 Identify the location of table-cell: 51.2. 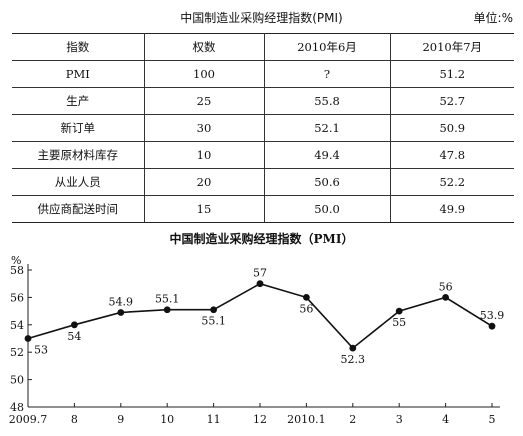
(451, 74).